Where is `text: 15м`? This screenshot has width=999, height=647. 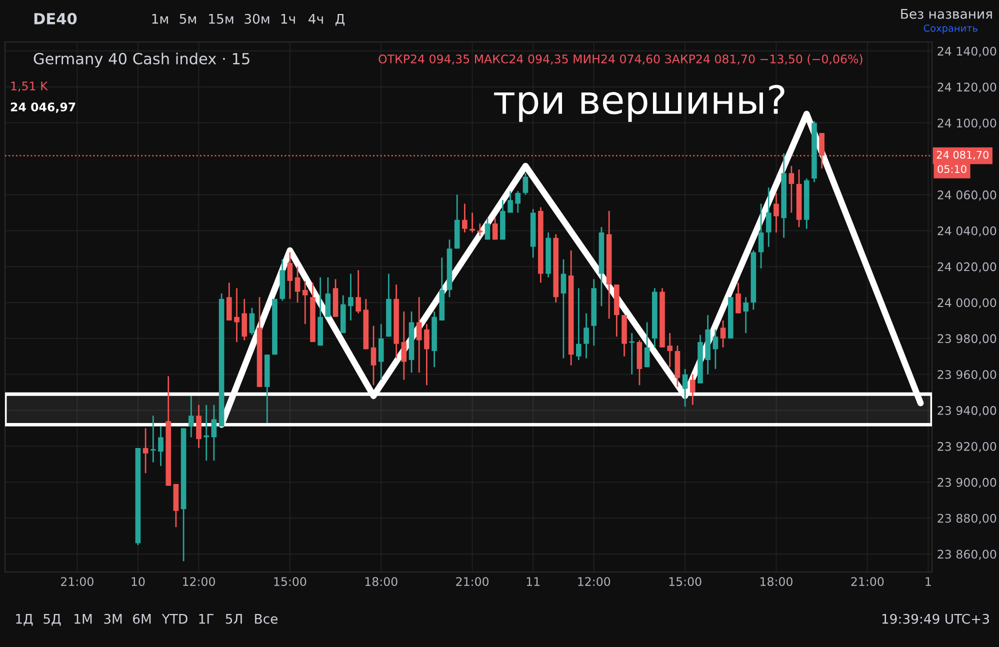
text: 15м is located at coordinates (221, 19).